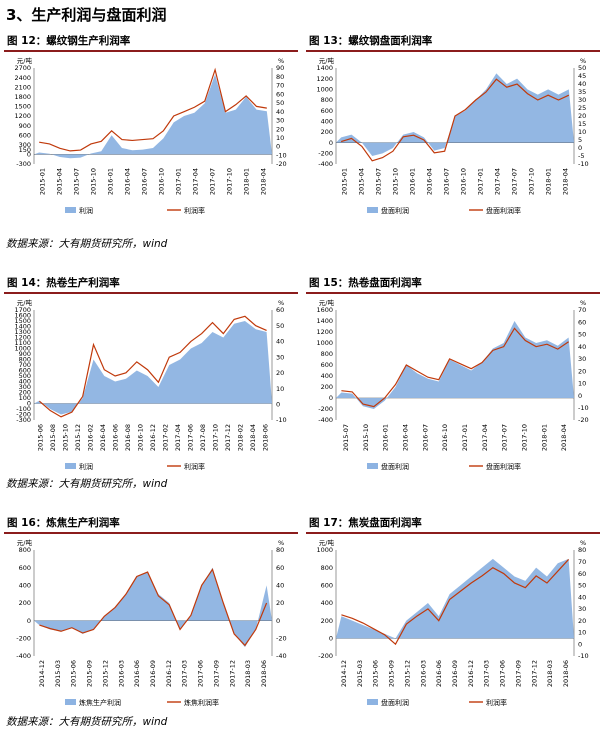  What do you see at coordinates (471, 673) in the screenshot?
I see `x-tick-label: 2016-12` at bounding box center [471, 673].